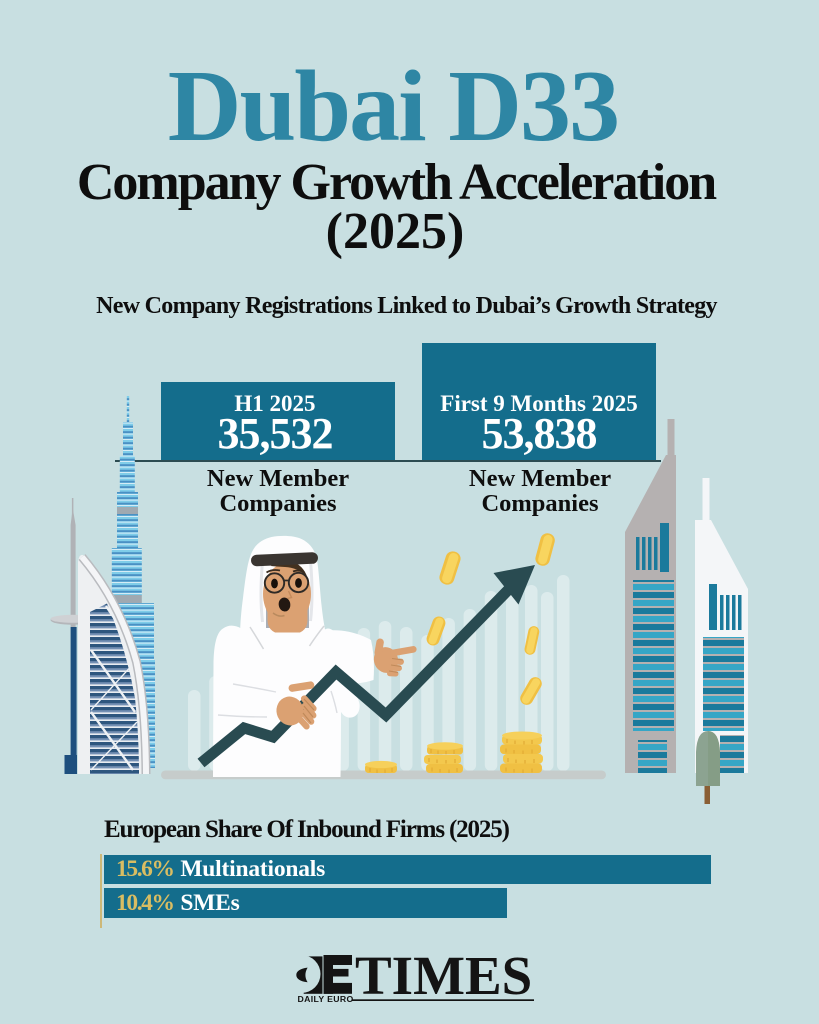 This screenshot has width=819, height=1024. What do you see at coordinates (326, 999) in the screenshot?
I see `svg-text: DAILY EURO` at bounding box center [326, 999].